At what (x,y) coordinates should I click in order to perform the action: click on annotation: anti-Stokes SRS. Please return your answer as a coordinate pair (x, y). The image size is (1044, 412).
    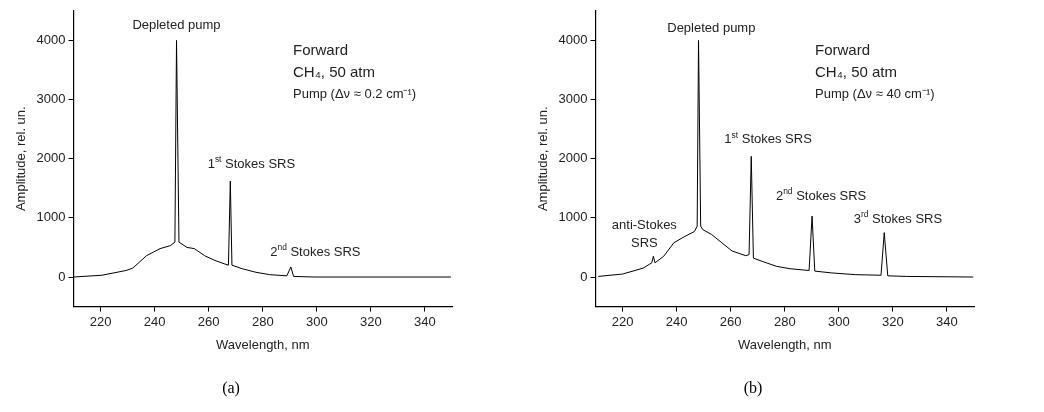
    Looking at the image, I should click on (644, 233).